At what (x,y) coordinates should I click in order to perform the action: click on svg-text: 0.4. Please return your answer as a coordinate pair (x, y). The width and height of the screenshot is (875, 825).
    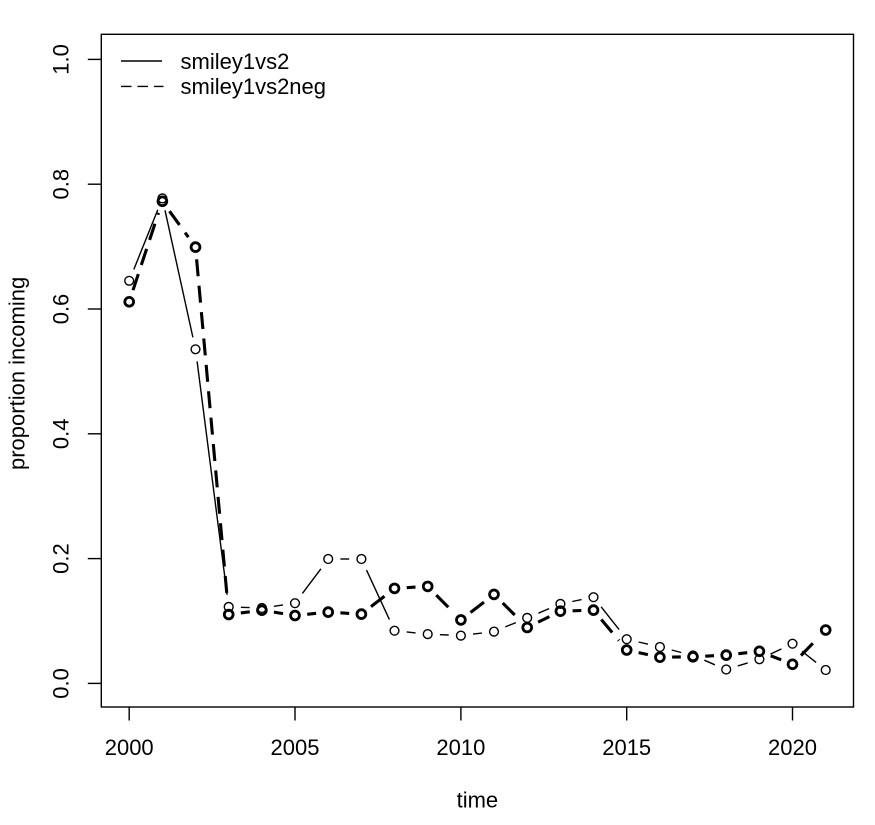
    Looking at the image, I should click on (61, 434).